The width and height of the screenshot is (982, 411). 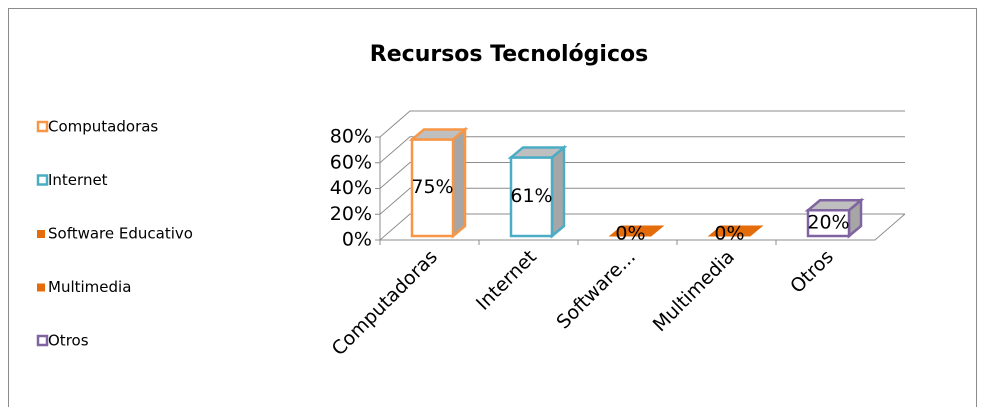 I want to click on y-tick-label: 20%, so click(x=351, y=214).